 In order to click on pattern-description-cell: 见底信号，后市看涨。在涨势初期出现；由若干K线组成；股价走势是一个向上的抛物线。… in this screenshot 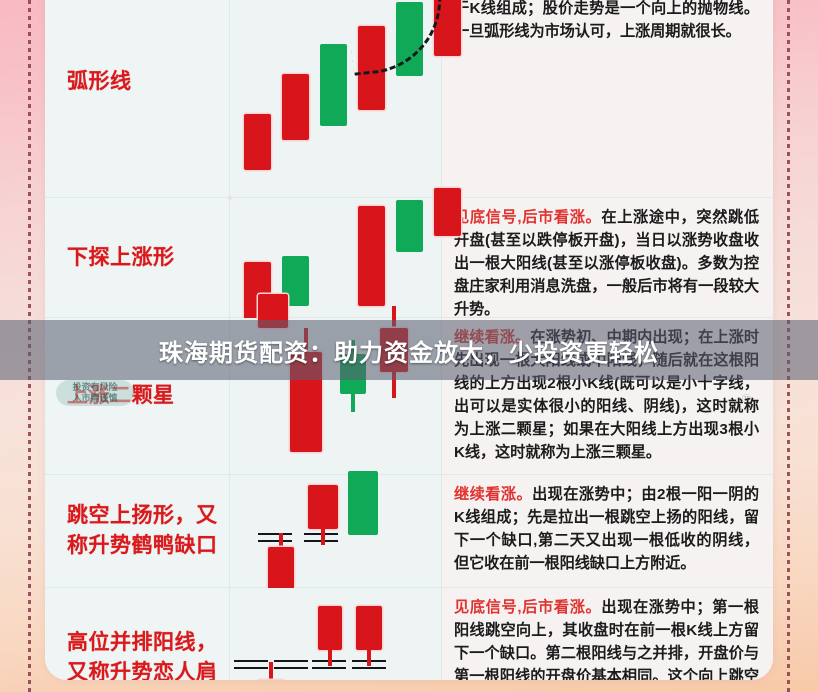, I will do `click(607, 98)`.